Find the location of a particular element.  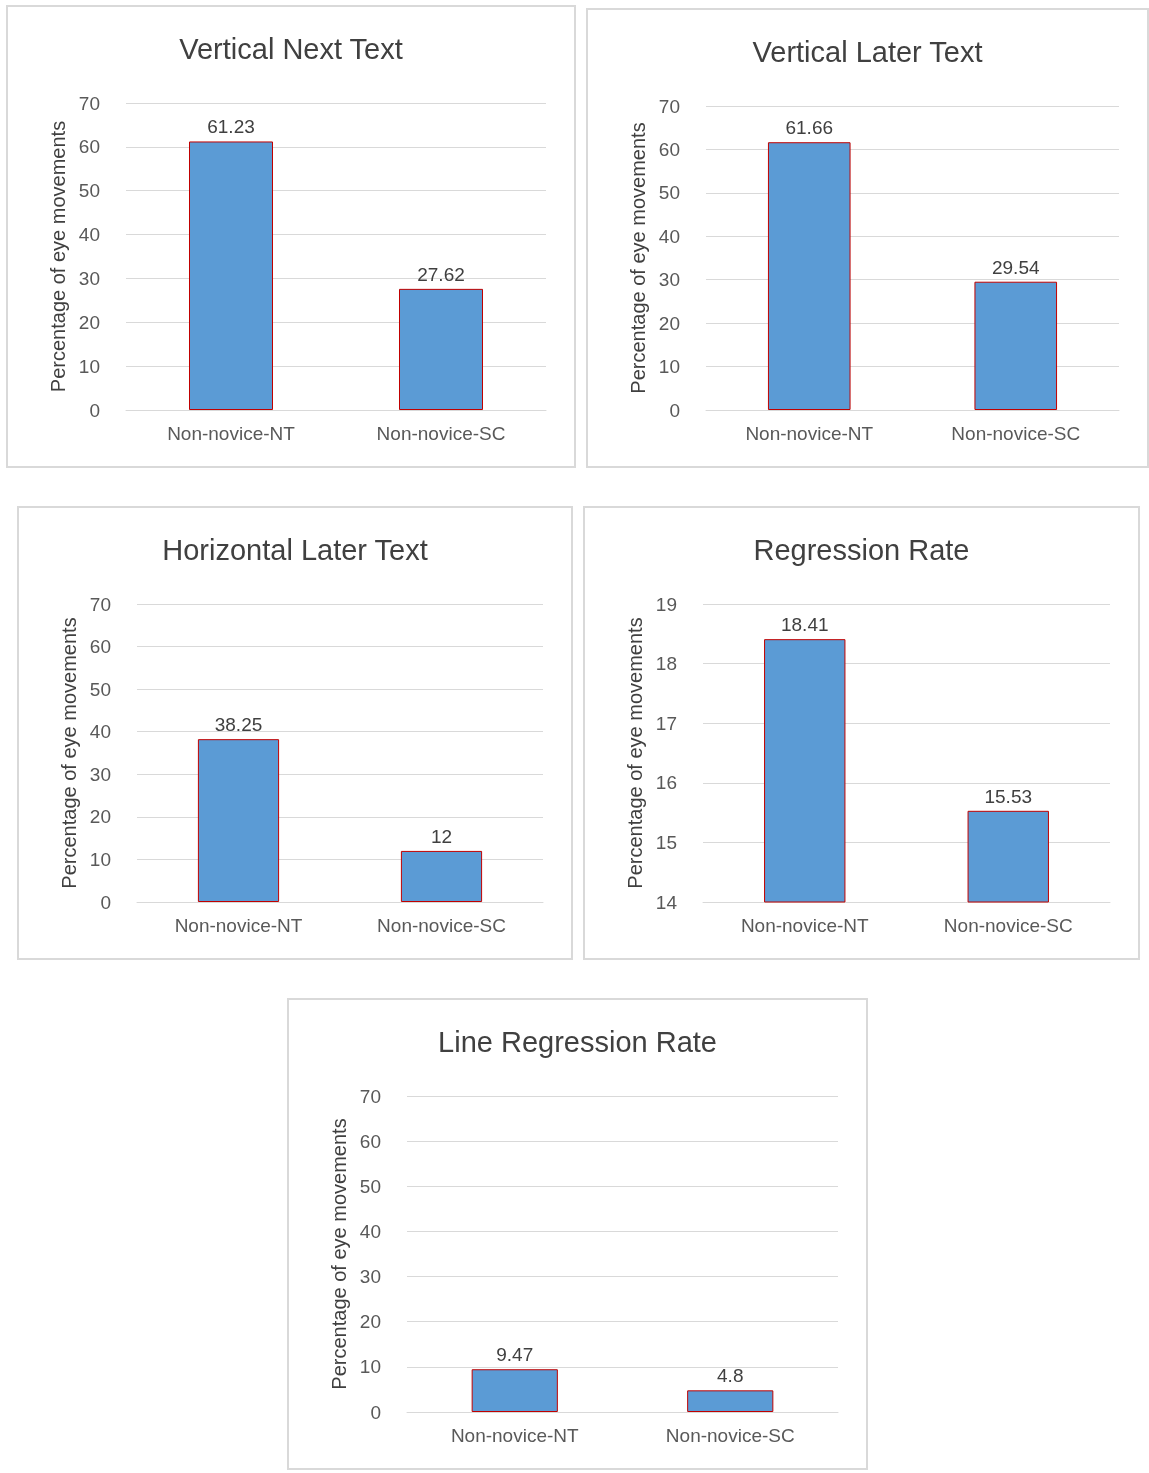

data-label: 15.53 is located at coordinates (1008, 796).